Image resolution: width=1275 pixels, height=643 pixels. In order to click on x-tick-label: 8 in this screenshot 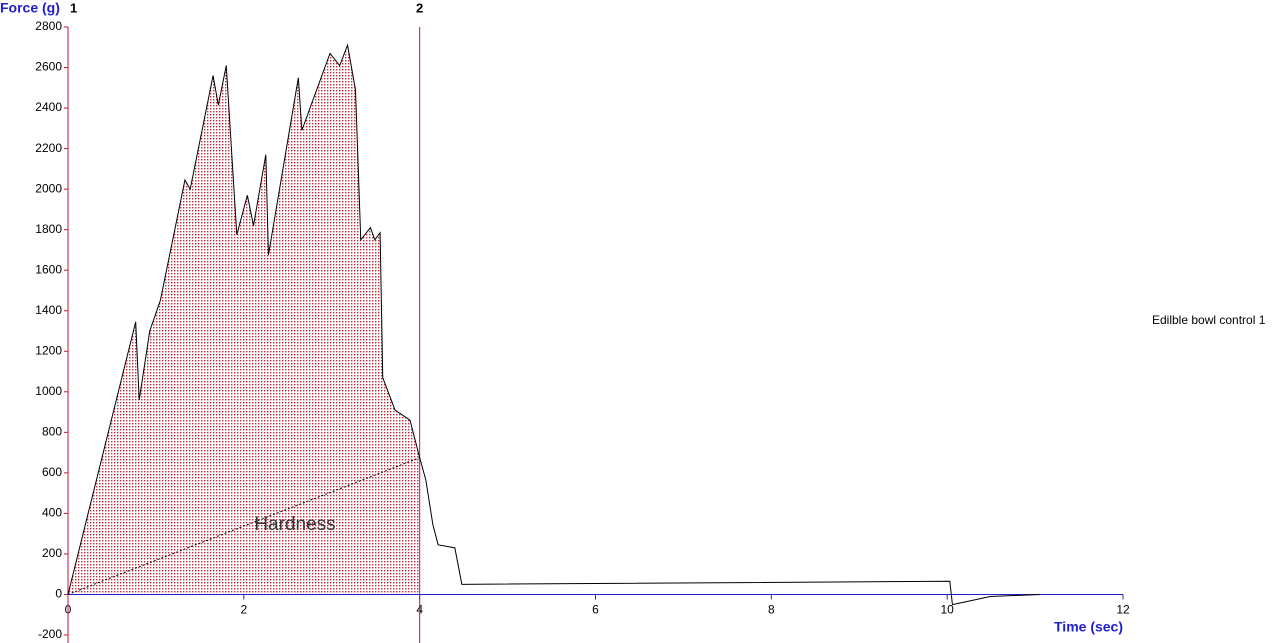, I will do `click(771, 610)`.